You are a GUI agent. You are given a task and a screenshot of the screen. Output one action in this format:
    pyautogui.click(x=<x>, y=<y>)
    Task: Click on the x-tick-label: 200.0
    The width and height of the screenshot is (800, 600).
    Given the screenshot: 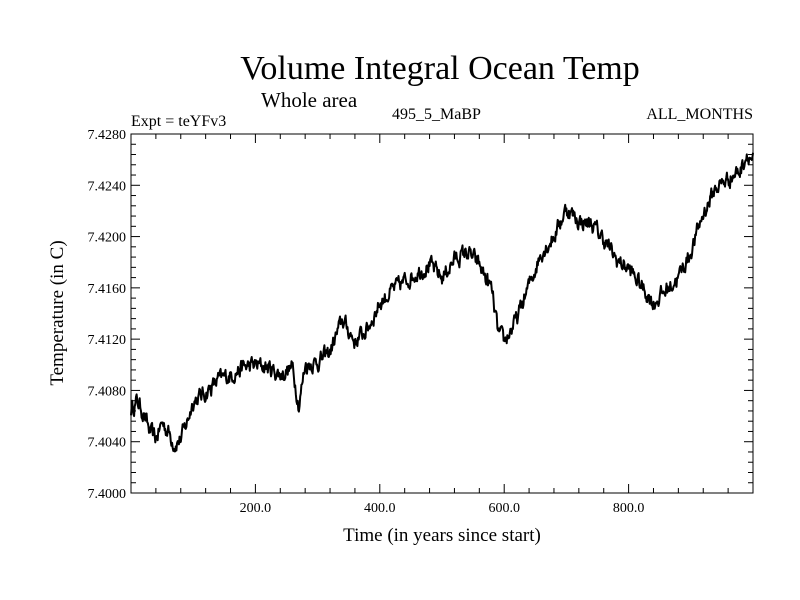 What is the action you would take?
    pyautogui.click(x=256, y=508)
    